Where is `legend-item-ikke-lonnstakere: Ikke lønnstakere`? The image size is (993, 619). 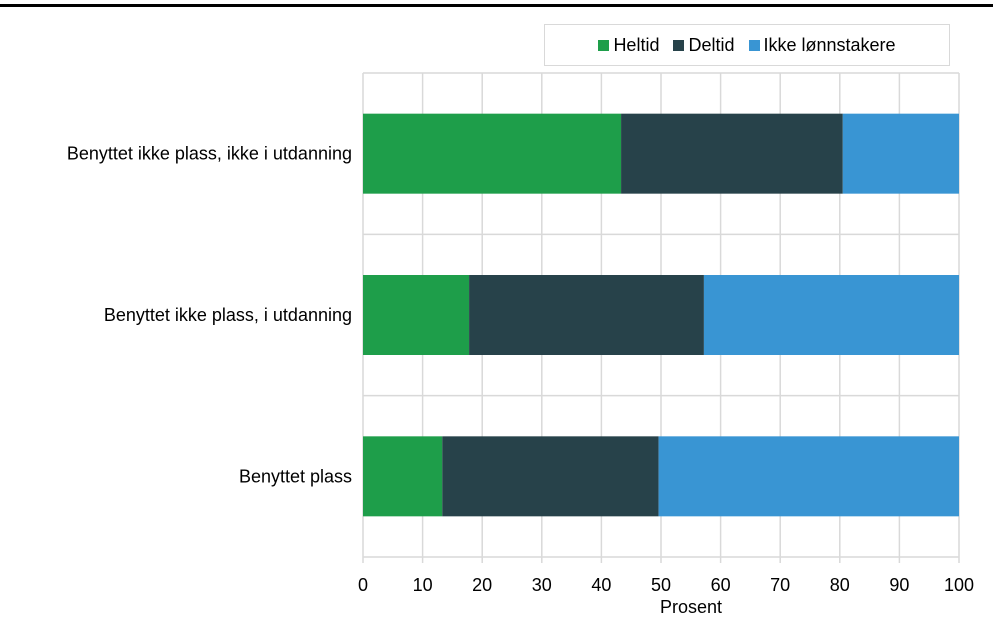 legend-item-ikke-lonnstakere: Ikke lønnstakere is located at coordinates (822, 45).